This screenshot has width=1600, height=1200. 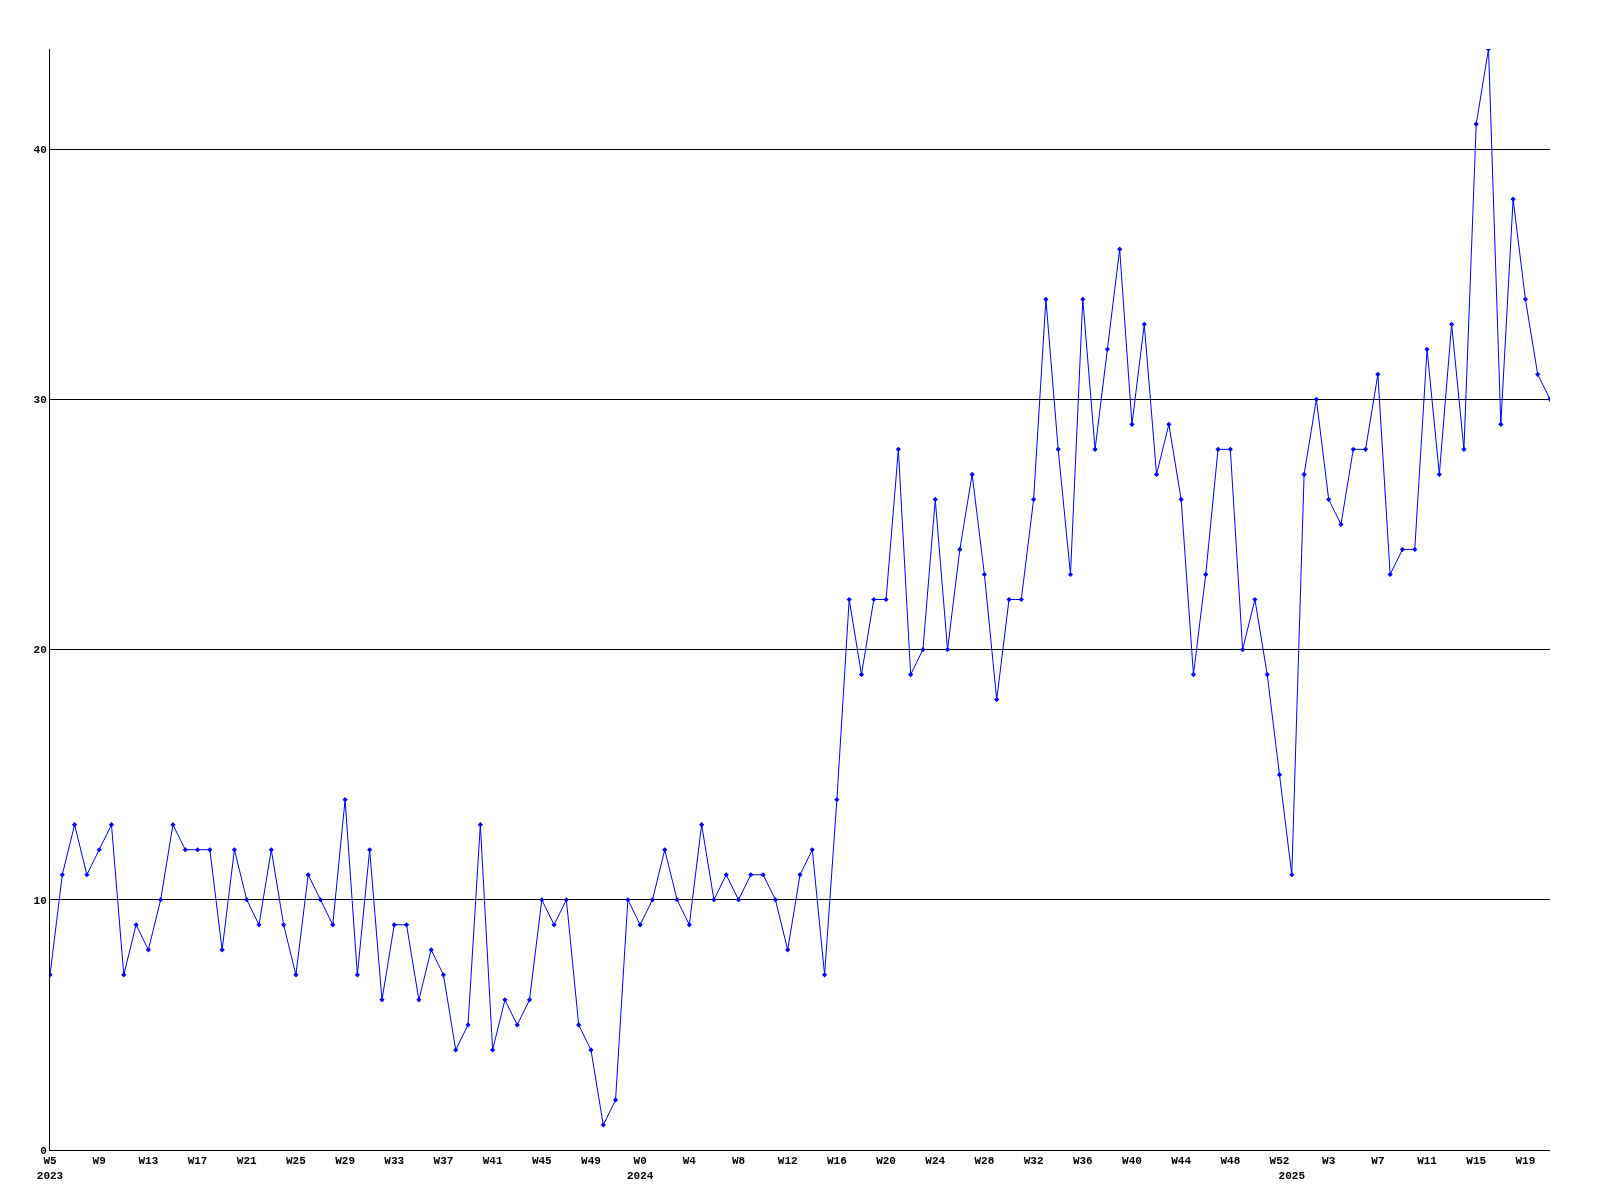 What do you see at coordinates (40, 149) in the screenshot?
I see `y-tick-label: 40` at bounding box center [40, 149].